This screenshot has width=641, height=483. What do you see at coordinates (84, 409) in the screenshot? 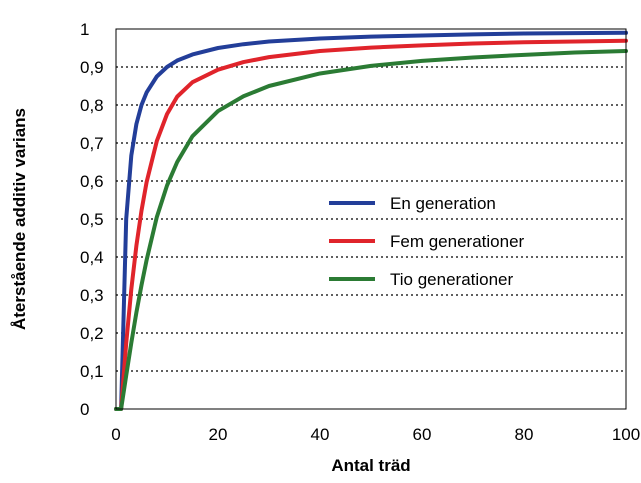
I see `y-tick-label: 0` at bounding box center [84, 409].